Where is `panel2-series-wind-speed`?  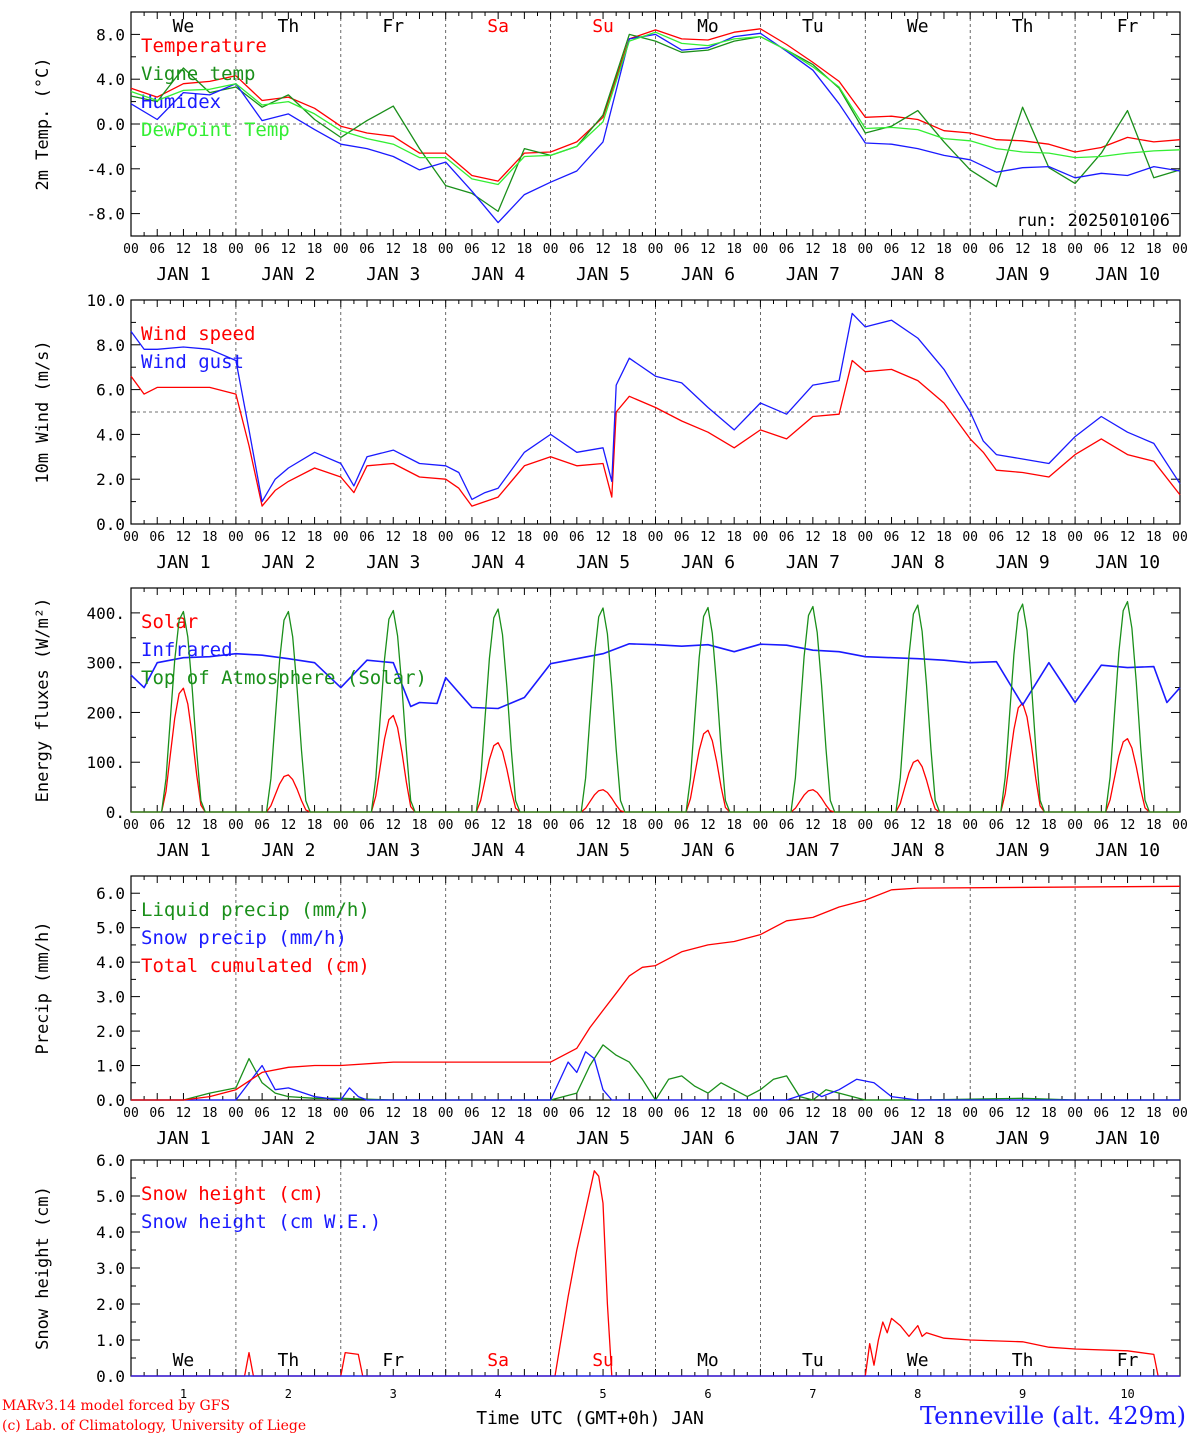 panel2-series-wind-speed is located at coordinates (655, 433).